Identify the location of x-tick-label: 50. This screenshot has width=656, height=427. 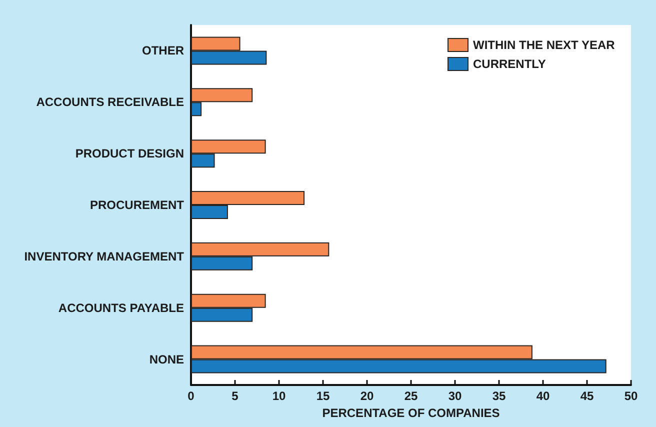
(631, 396).